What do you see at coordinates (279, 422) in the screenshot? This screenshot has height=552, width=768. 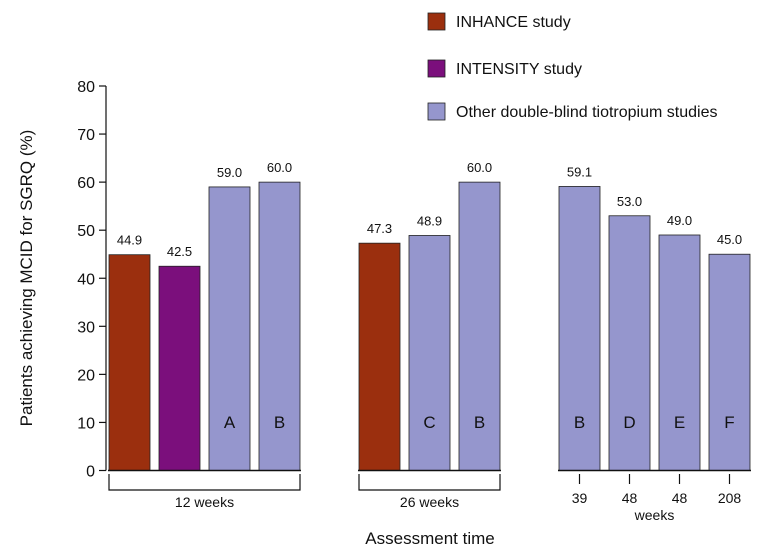 I see `bar-study-letter-0-3: B` at bounding box center [279, 422].